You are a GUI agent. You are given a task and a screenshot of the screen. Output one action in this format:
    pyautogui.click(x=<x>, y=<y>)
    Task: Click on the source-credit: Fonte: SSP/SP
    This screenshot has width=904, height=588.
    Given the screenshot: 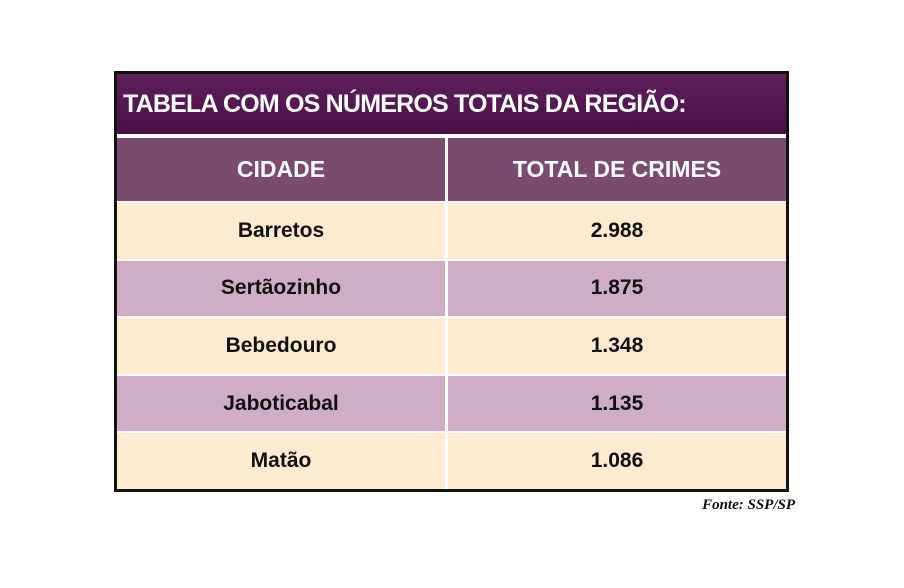 What is the action you would take?
    pyautogui.click(x=748, y=505)
    